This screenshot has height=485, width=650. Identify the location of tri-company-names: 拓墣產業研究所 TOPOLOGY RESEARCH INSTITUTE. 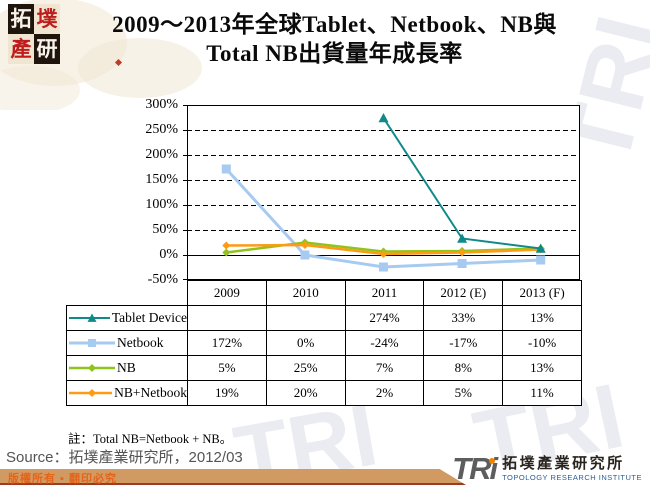
(572, 469).